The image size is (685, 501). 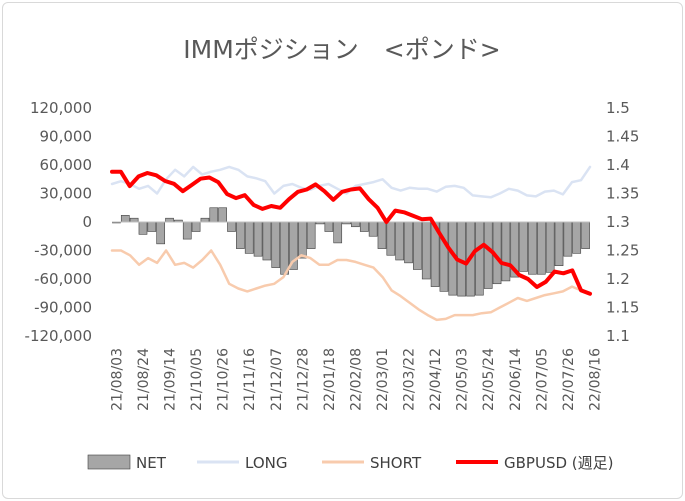 I want to click on x-tick-label: 21/09/14, so click(x=171, y=379).